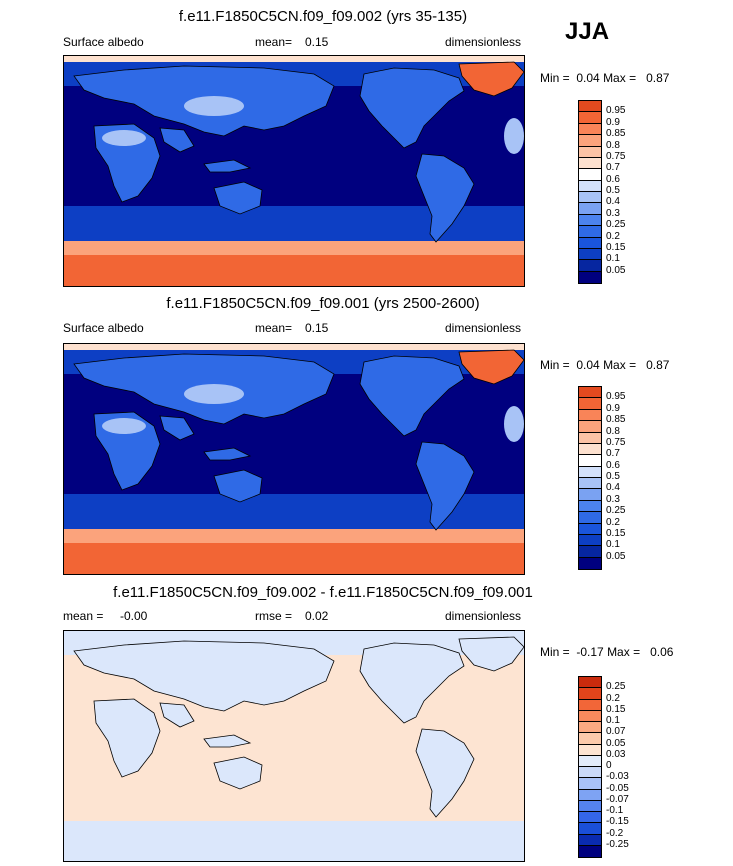 This screenshot has width=733, height=866. I want to click on panel3-mean-value: -0.00, so click(134, 616).